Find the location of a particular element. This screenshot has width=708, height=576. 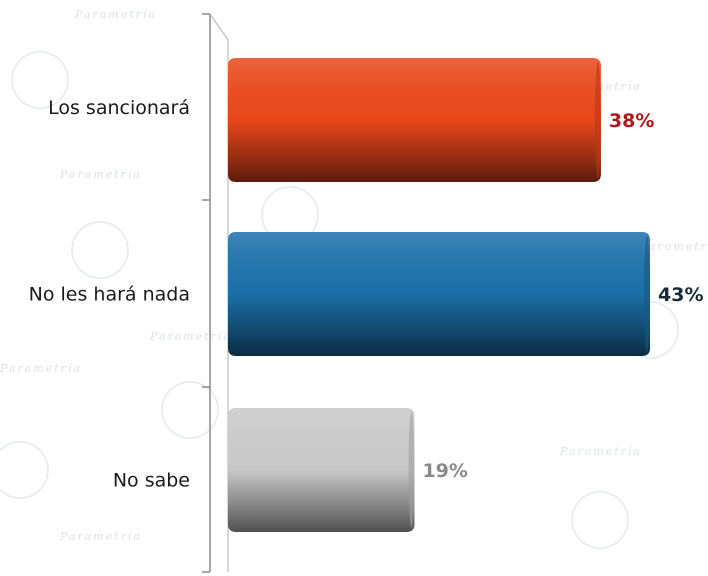

category-label: No sabe is located at coordinates (151, 481).